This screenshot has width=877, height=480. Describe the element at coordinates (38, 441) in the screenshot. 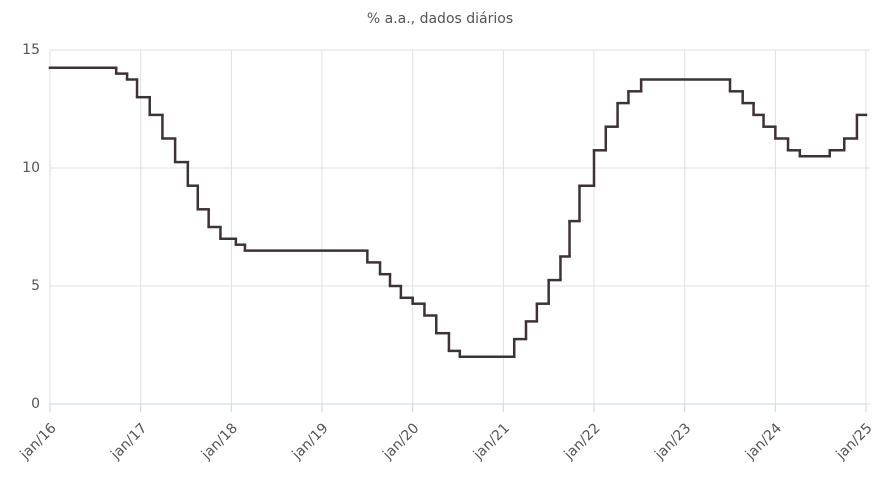

I see `x-tick-label: jan/16` at that location.